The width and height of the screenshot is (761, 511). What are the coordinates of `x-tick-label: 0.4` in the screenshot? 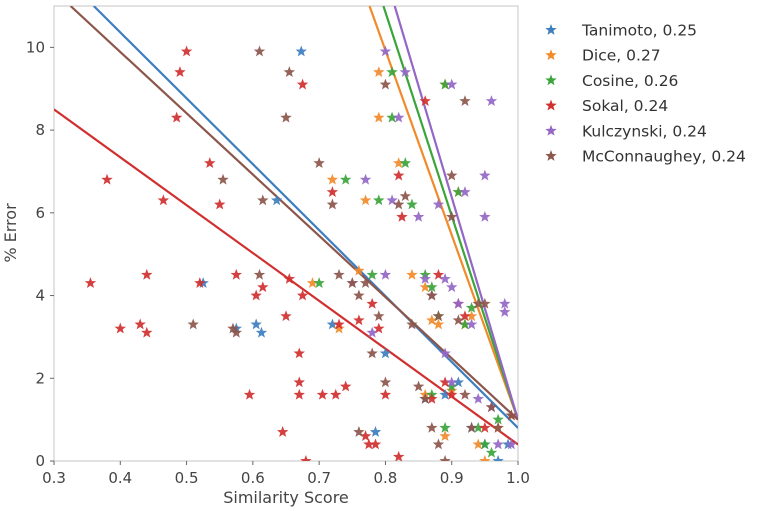 It's located at (120, 478).